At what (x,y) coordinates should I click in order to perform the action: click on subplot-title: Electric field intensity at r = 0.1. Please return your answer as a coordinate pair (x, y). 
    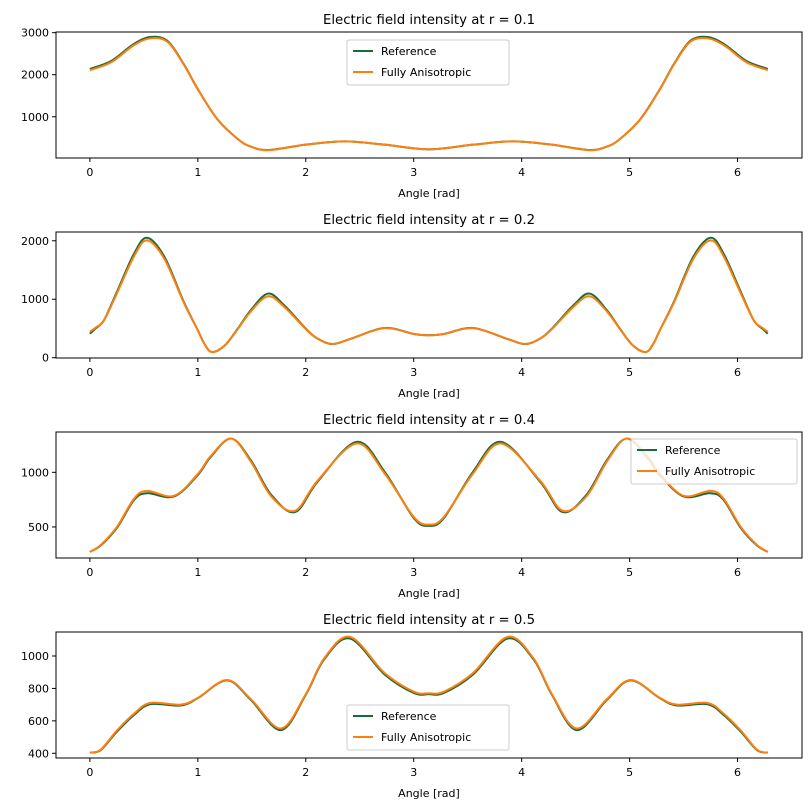
    Looking at the image, I should click on (429, 20).